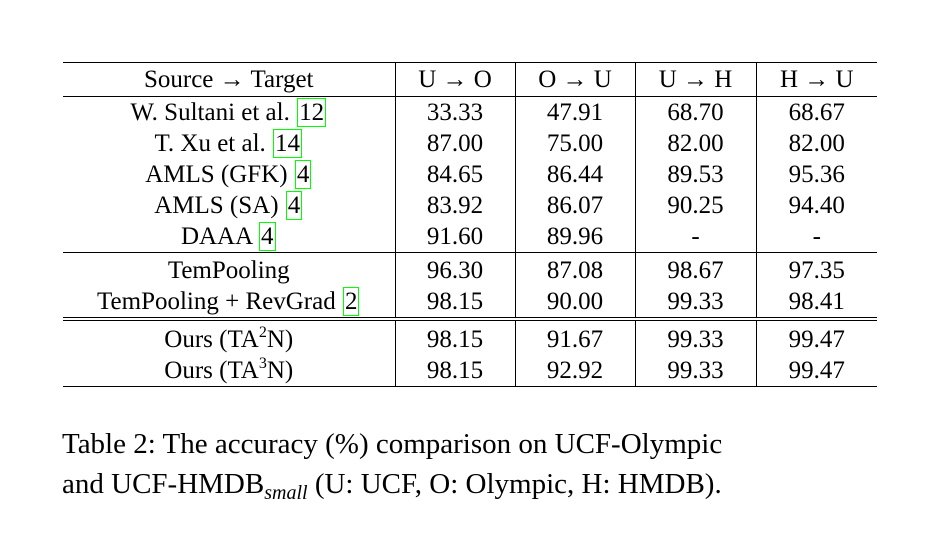 The width and height of the screenshot is (936, 558). I want to click on citation-link: 2, so click(351, 301).